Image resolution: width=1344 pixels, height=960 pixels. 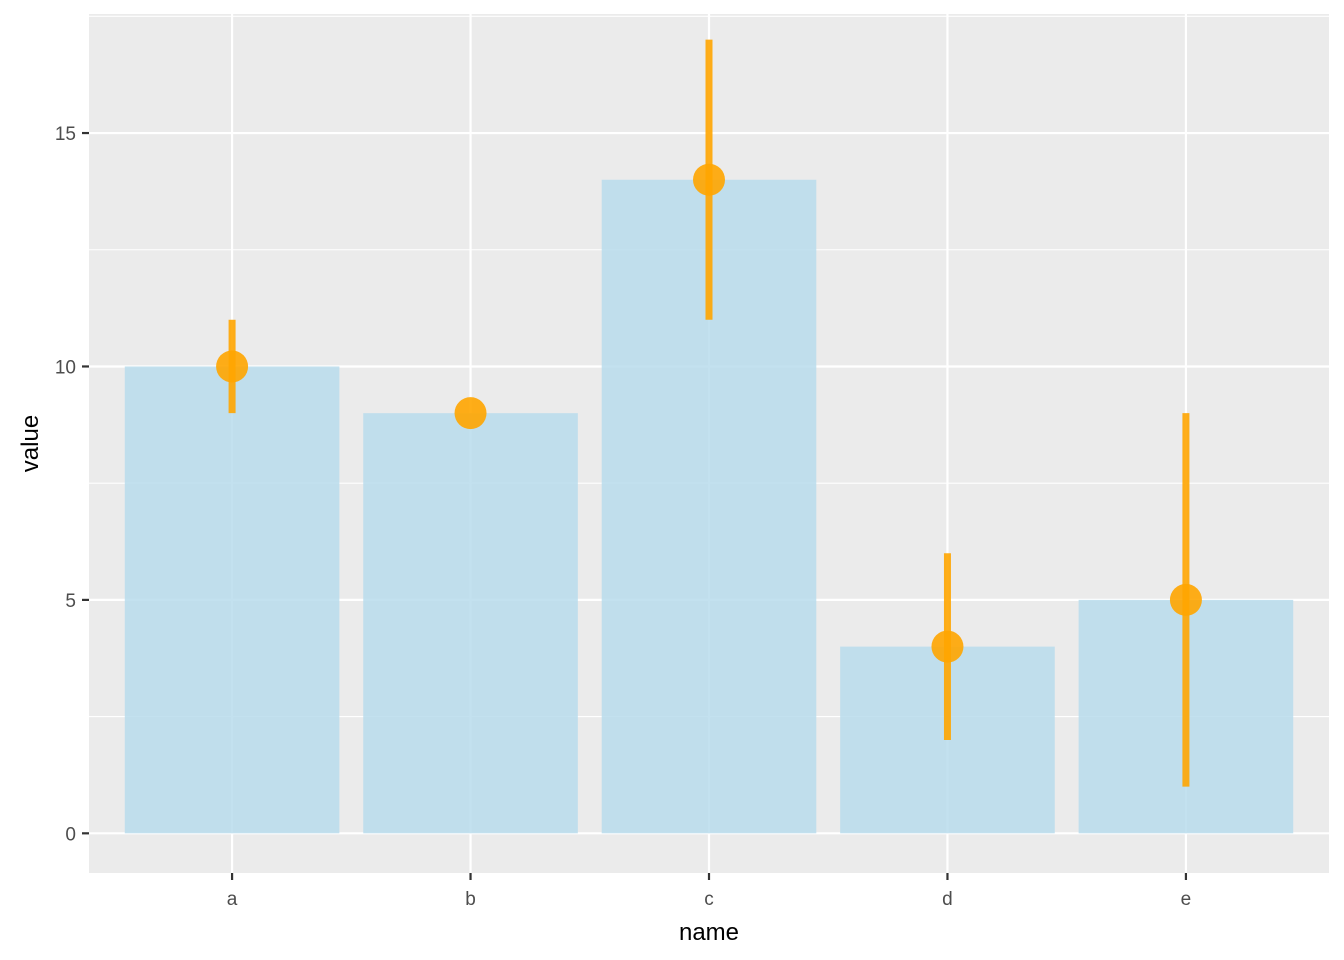 I want to click on y-axis-title: value, so click(x=30, y=443).